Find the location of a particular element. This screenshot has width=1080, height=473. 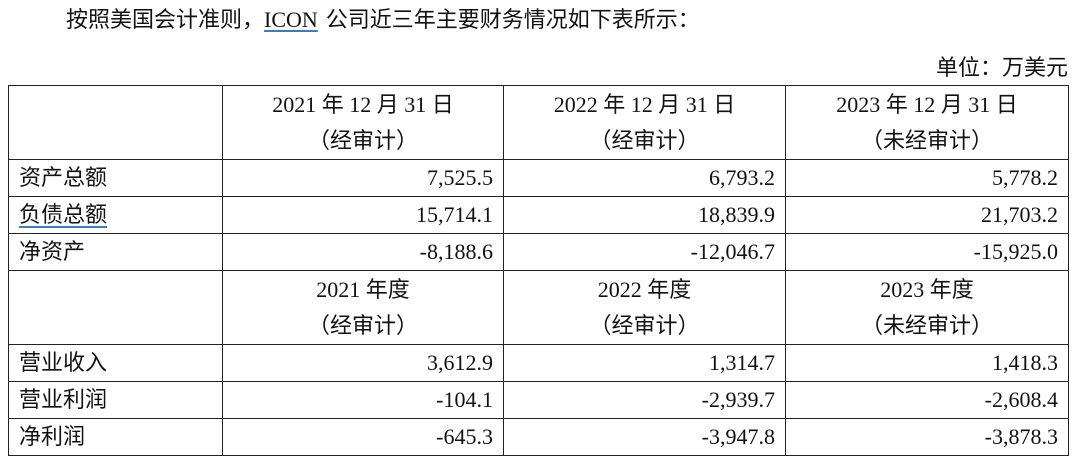

header-line: 2021 年度 is located at coordinates (363, 289).